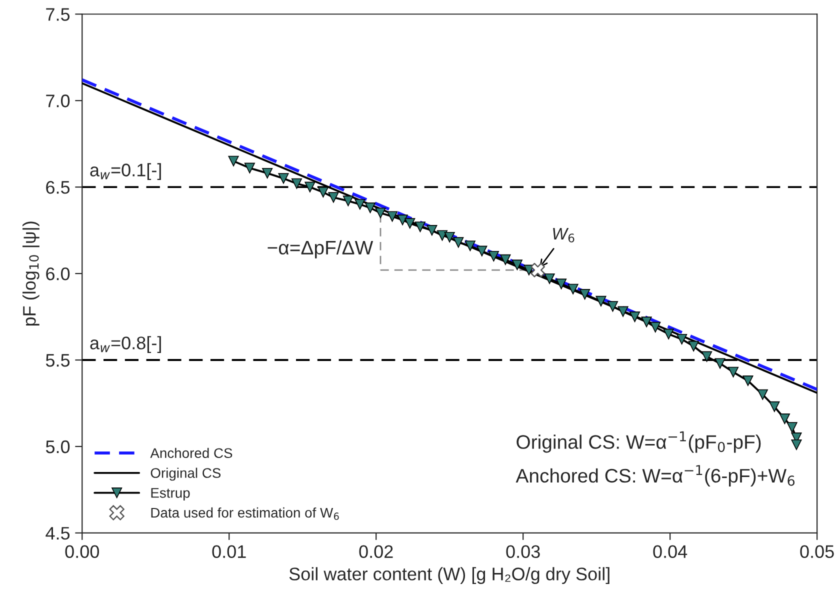 The width and height of the screenshot is (838, 614). What do you see at coordinates (125, 171) in the screenshot?
I see `annotation: a$_{w}$=0.1[-]` at bounding box center [125, 171].